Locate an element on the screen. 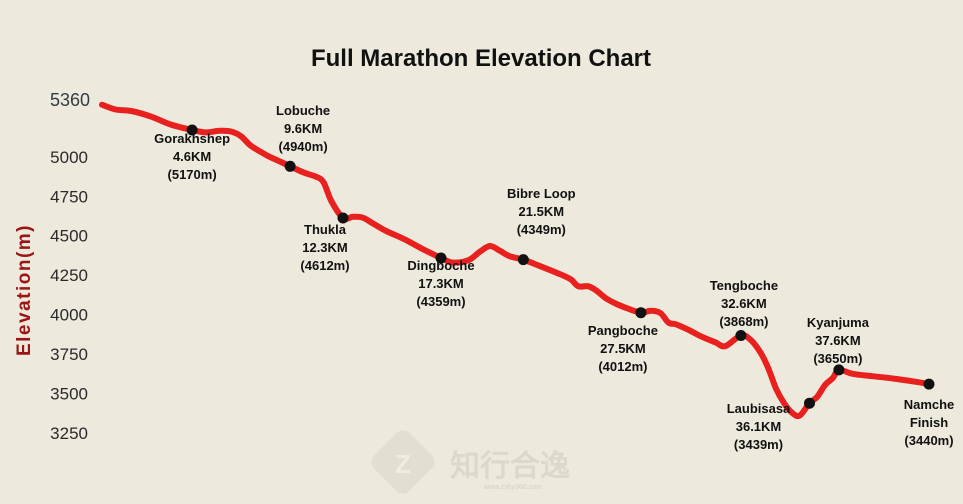 The width and height of the screenshot is (963, 504). y-axis-ticks: 5360 5000 4750 4500 4250 4000 3750 3500 3250 is located at coordinates (70, 266).